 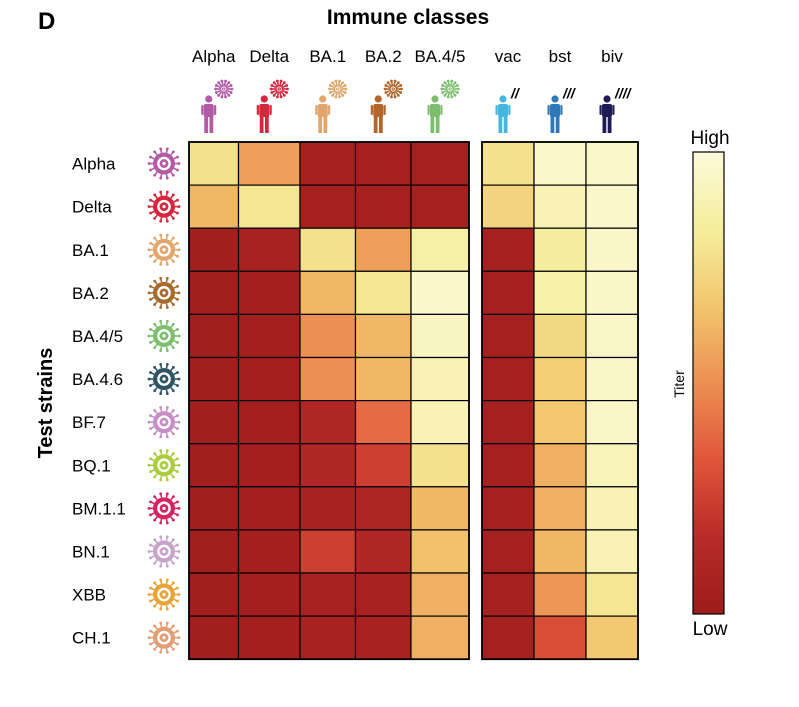 What do you see at coordinates (439, 56) in the screenshot?
I see `column-label: BA.4/5` at bounding box center [439, 56].